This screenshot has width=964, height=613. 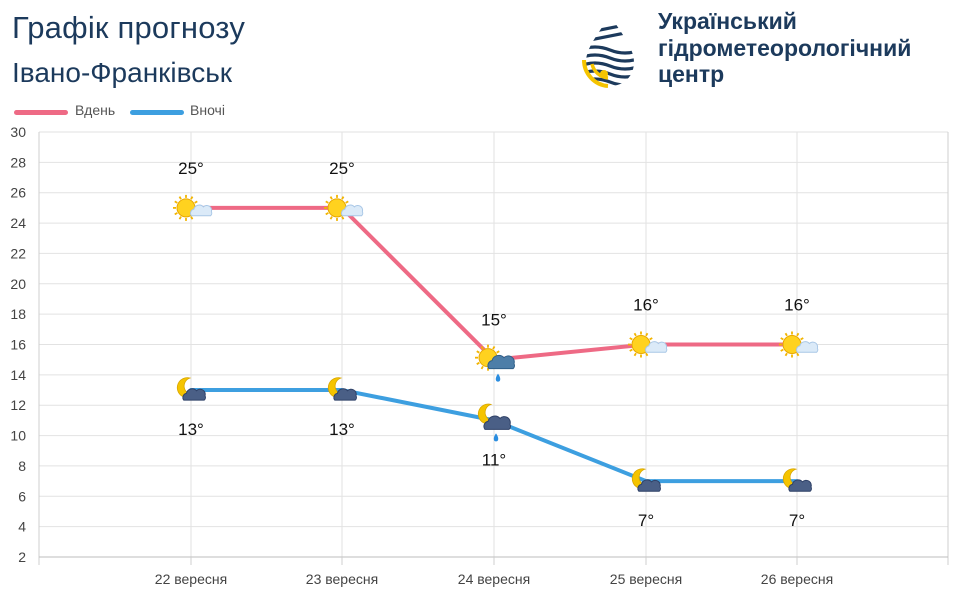 I want to click on org-line-1: Український, so click(x=727, y=21).